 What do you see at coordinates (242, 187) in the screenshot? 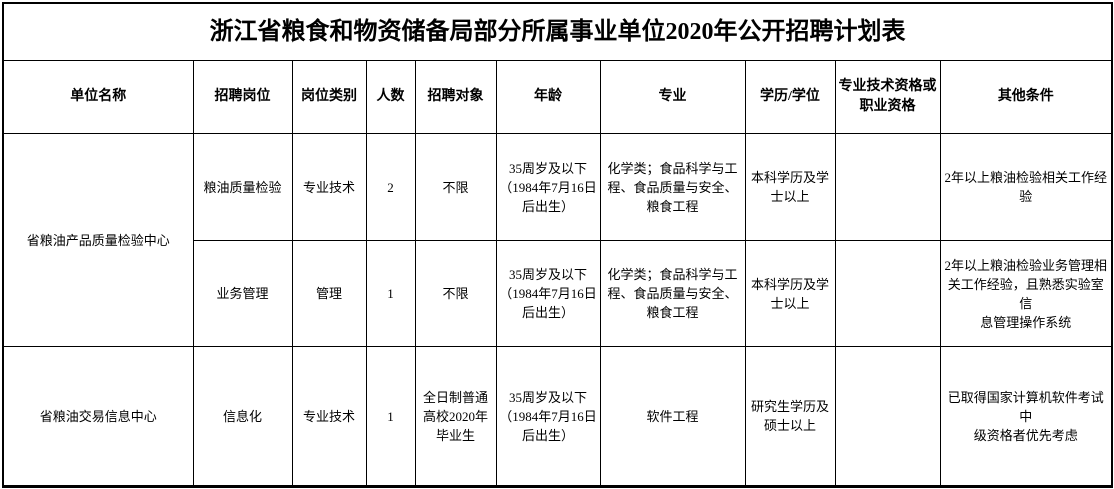
I see `cell-r1-position: 粮油质量检验` at bounding box center [242, 187].